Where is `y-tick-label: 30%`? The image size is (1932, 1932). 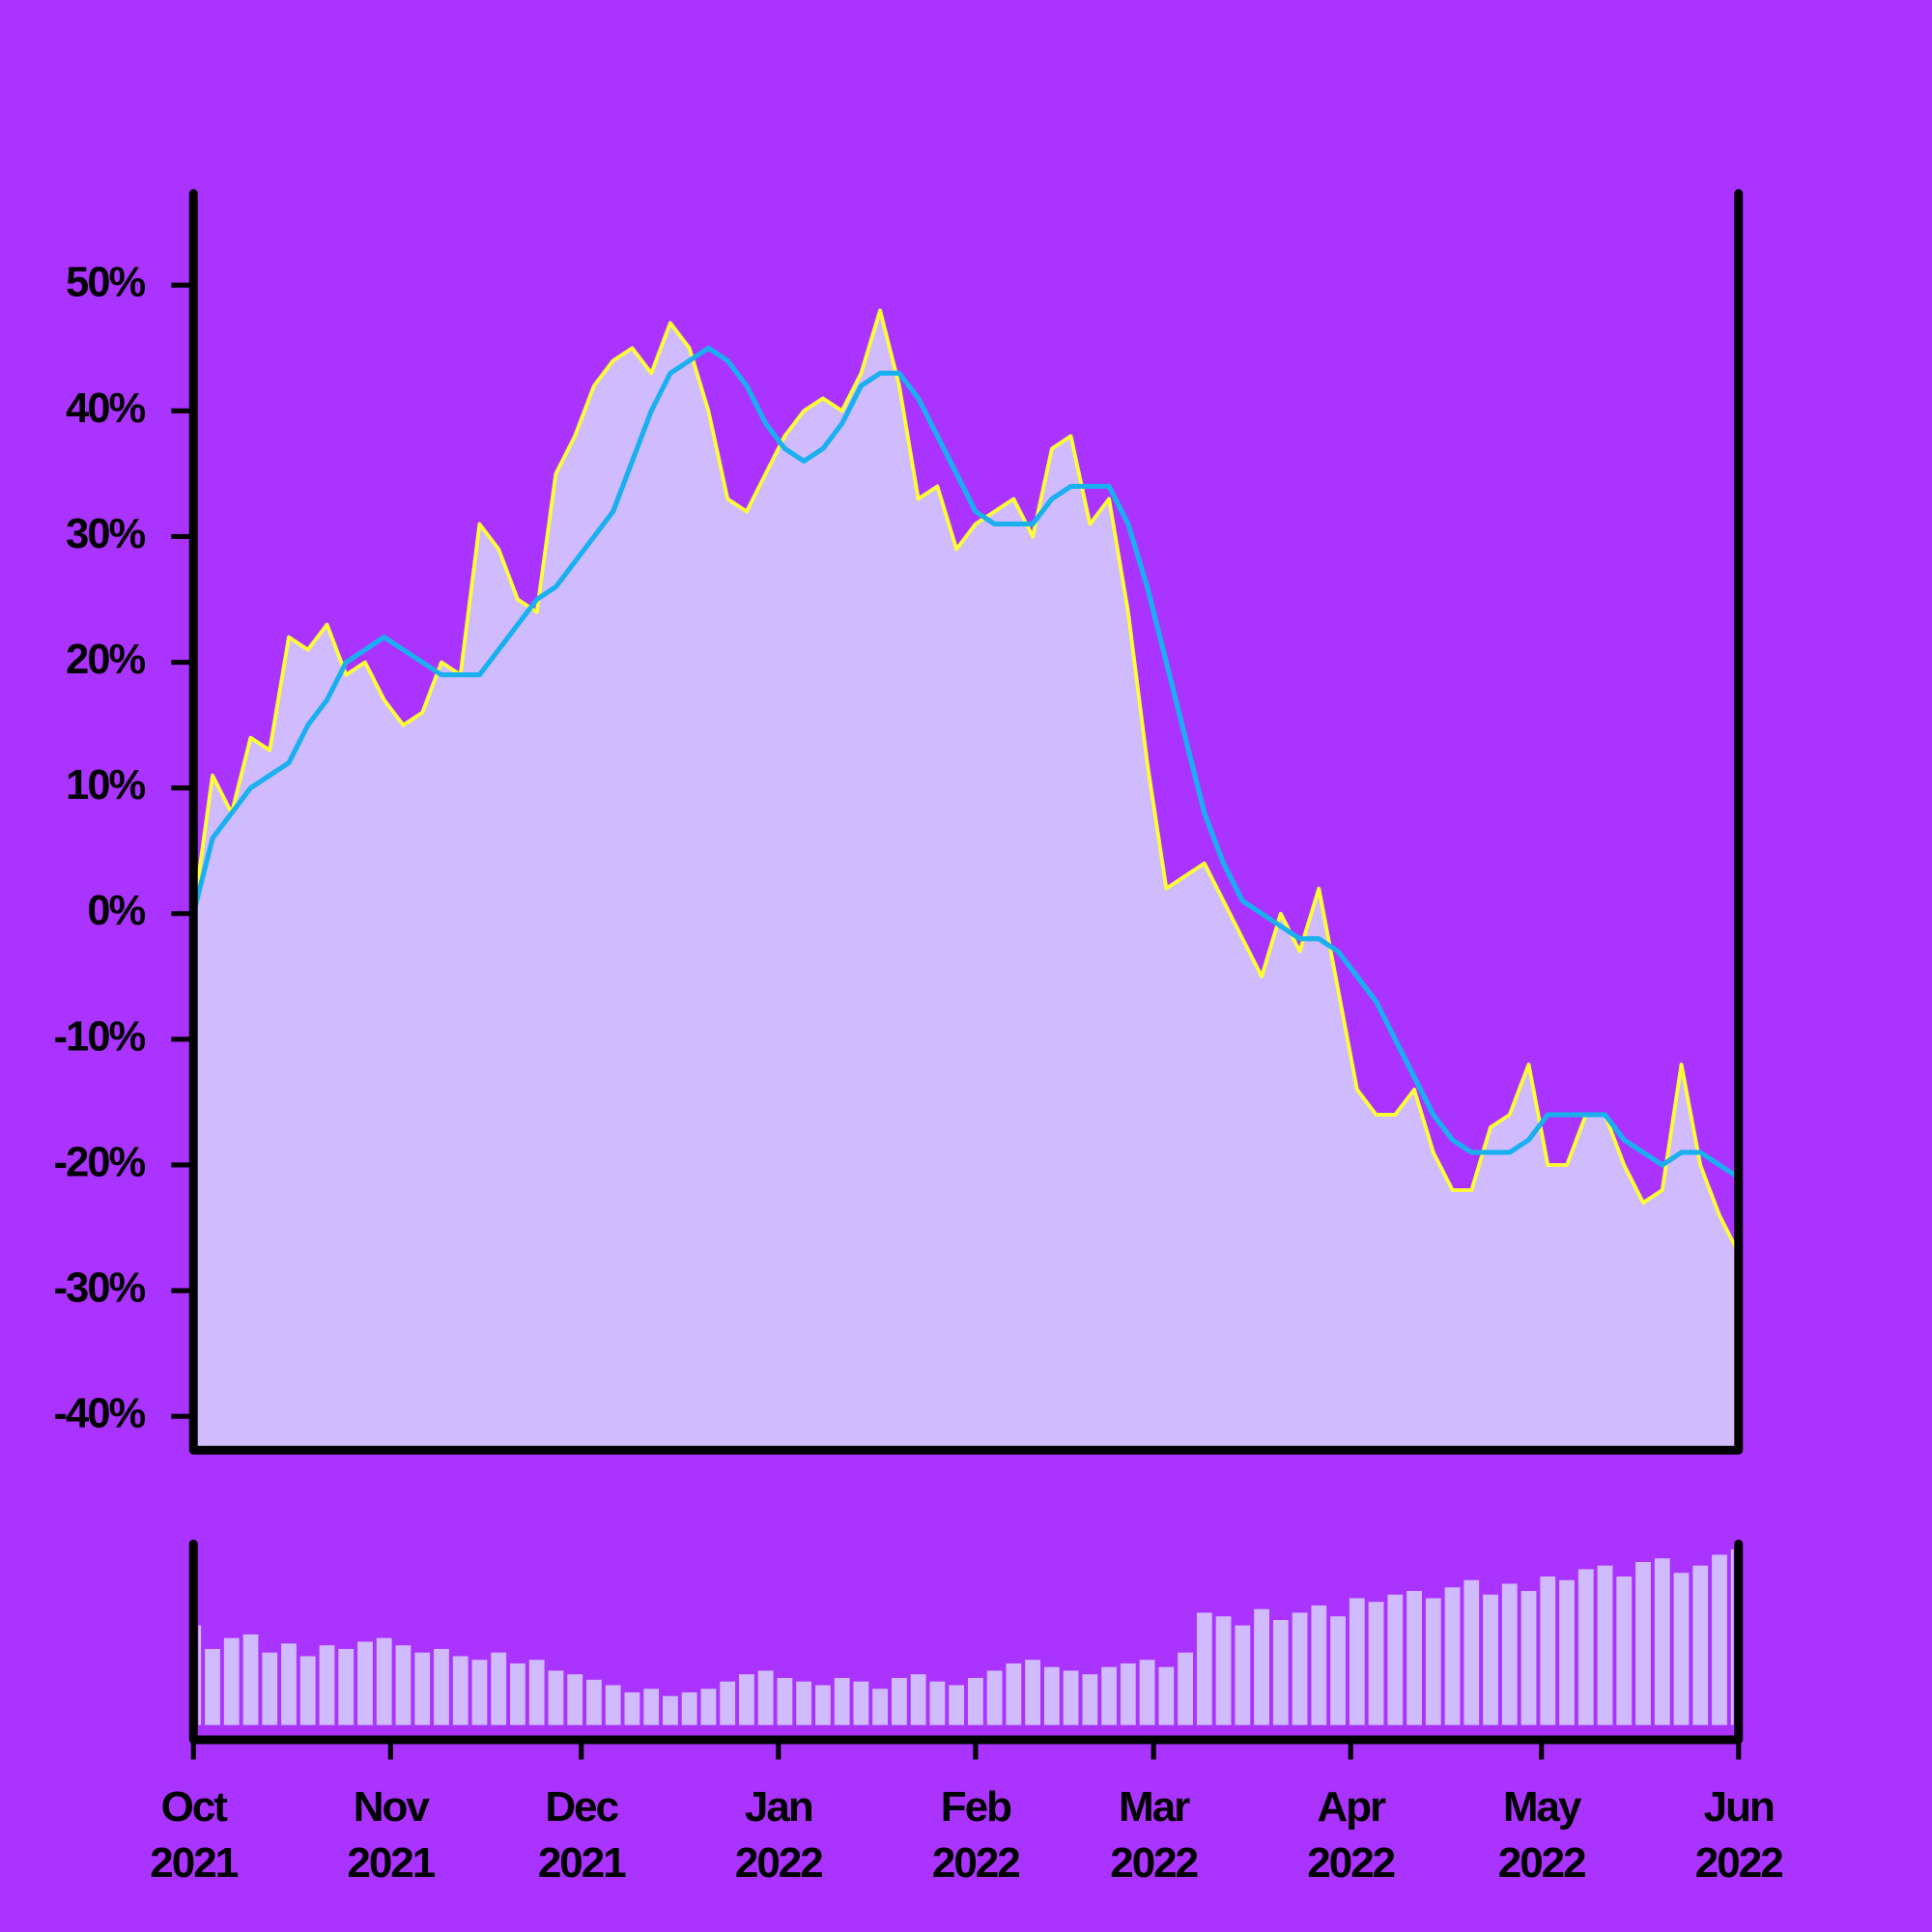 y-tick-label: 30% is located at coordinates (105, 534).